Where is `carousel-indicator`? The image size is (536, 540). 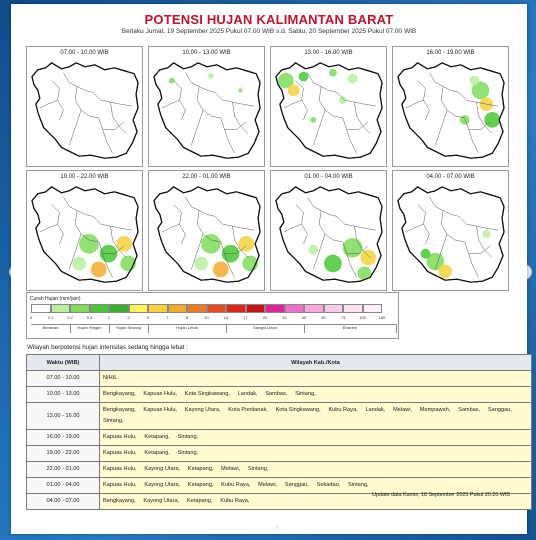
carousel-indicator is located at coordinates (277, 527).